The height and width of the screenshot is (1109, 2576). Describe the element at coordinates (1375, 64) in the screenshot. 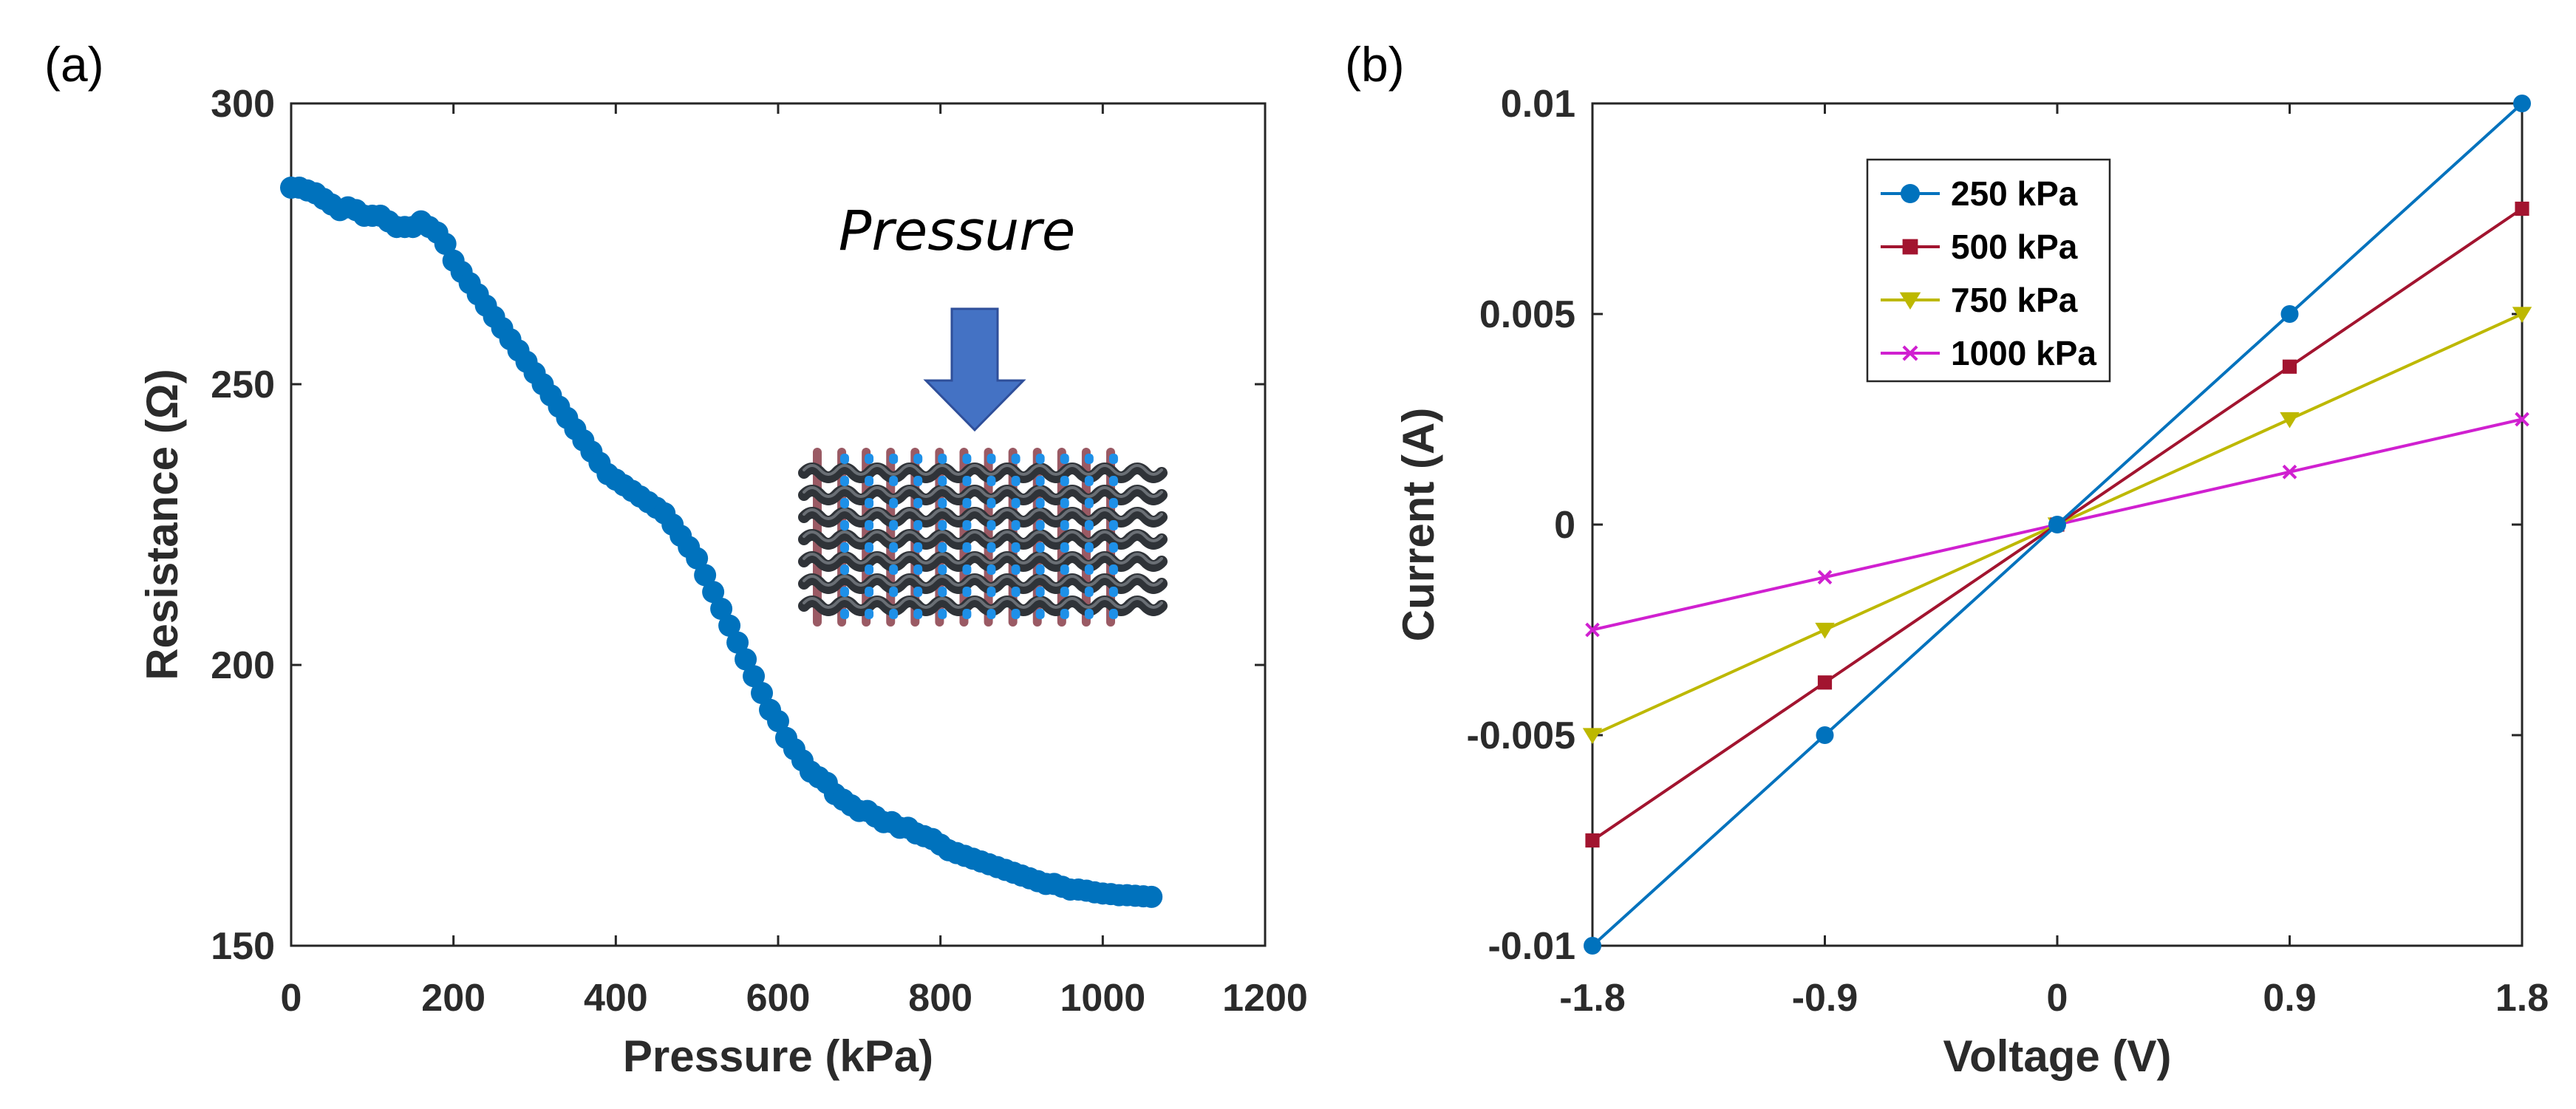

I see `panel-b-label: (b)` at that location.